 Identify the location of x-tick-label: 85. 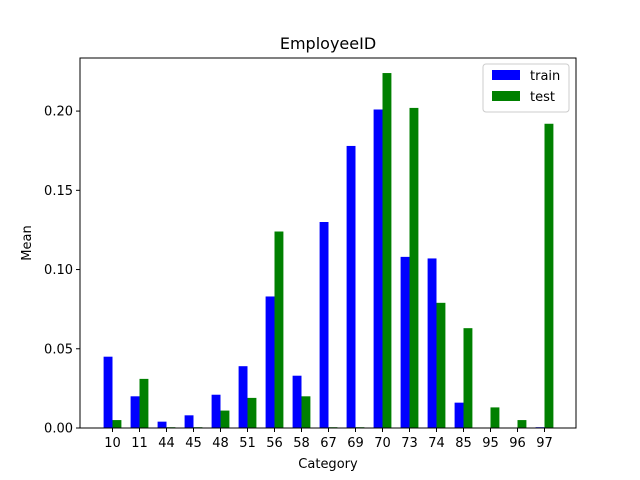
(463, 443).